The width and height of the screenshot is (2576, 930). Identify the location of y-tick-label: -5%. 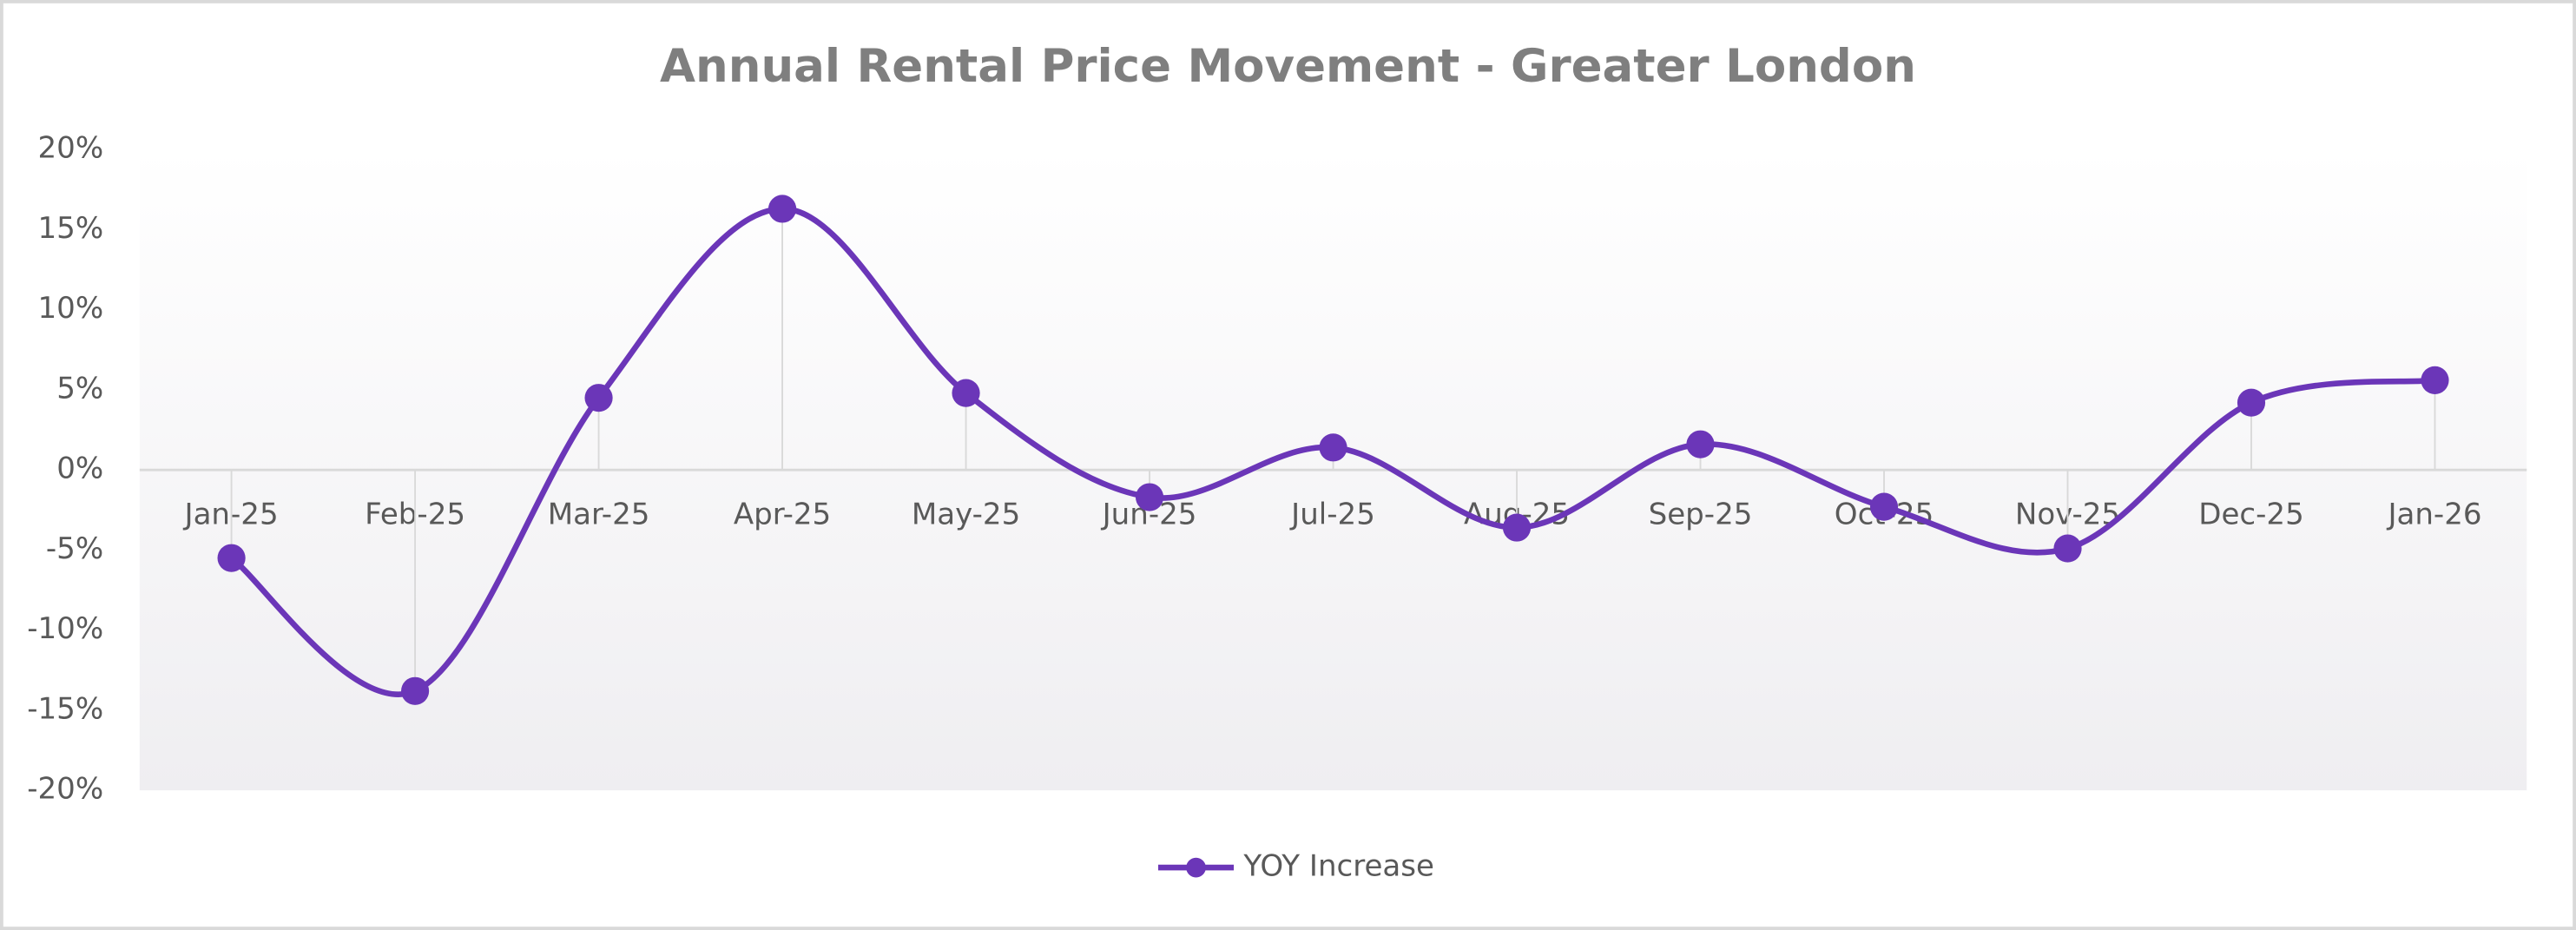
(74, 548).